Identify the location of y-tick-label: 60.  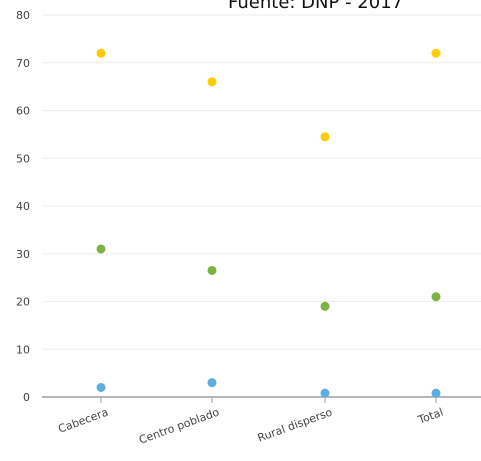
(23, 111).